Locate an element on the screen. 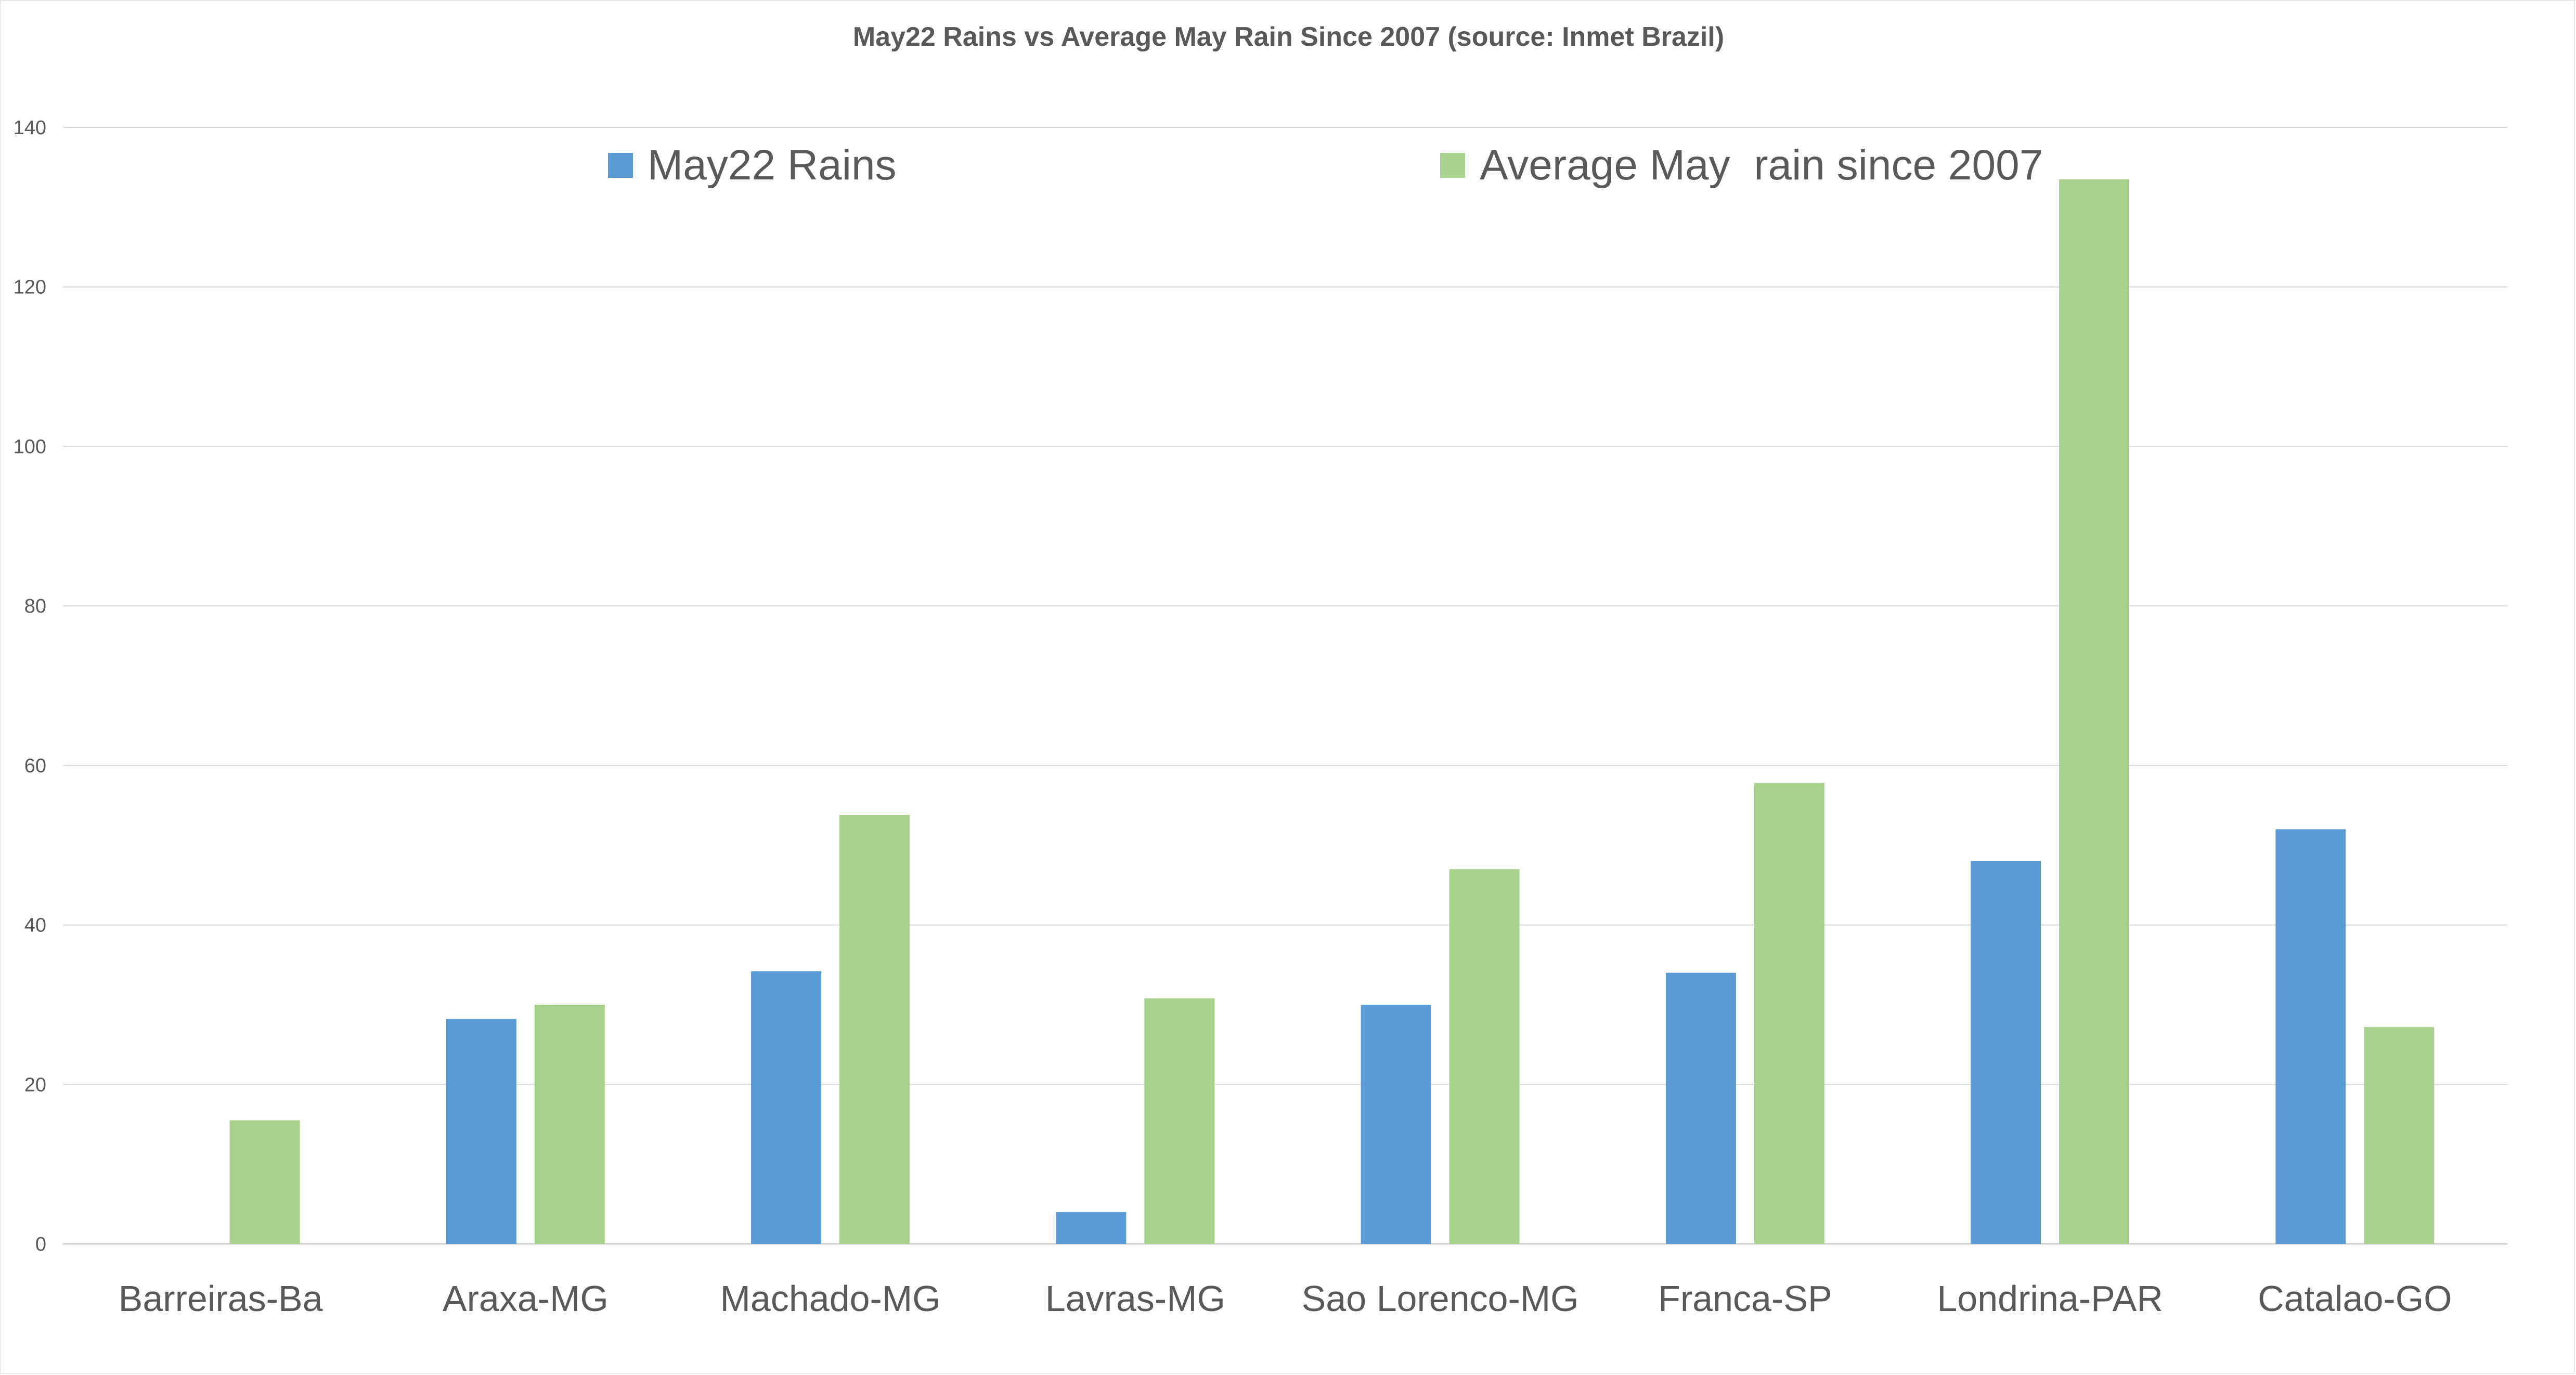 This screenshot has width=2576, height=1375. y-tick-label: 140 is located at coordinates (30, 128).